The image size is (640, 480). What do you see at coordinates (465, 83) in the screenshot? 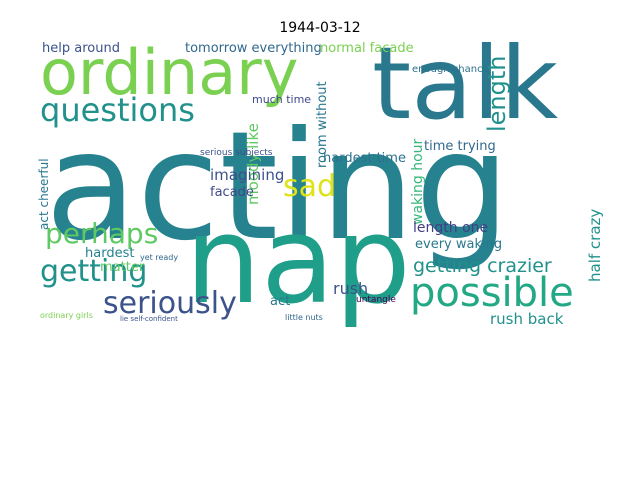
I see `word: talk` at bounding box center [465, 83].